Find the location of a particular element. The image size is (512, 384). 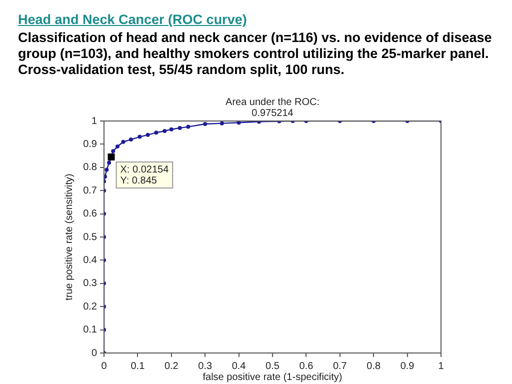

chart-title: Head and Neck Cancer (ROC curve) is located at coordinates (132, 19).